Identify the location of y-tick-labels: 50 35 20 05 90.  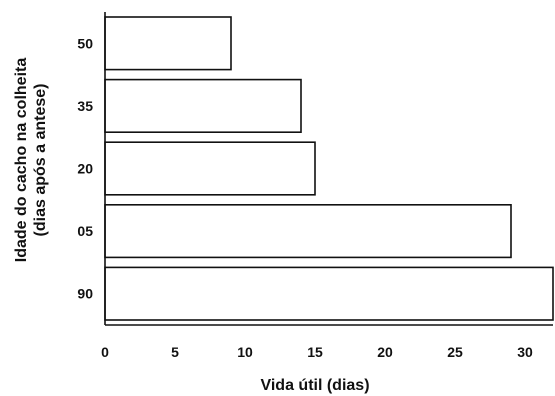
(85, 168).